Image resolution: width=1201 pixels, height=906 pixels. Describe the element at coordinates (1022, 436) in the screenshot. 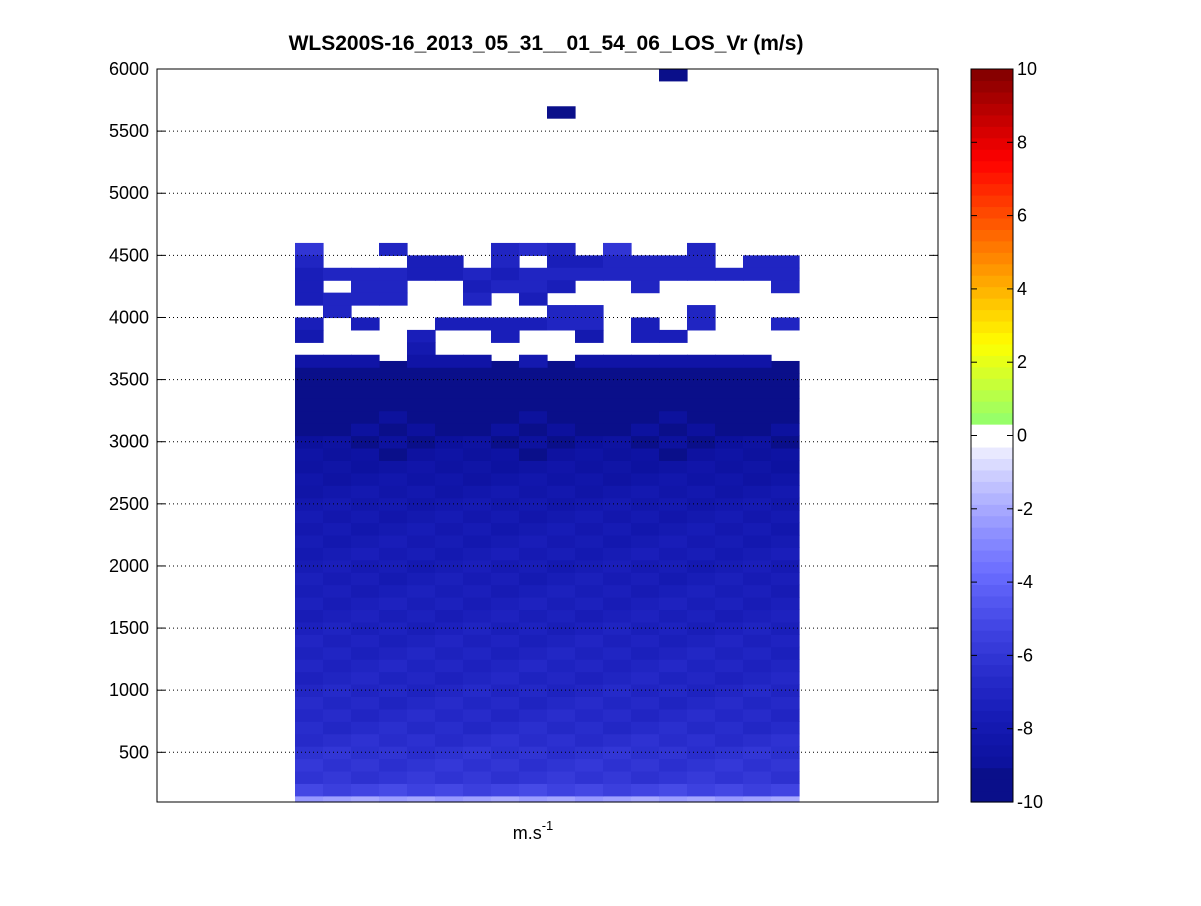

I see `colorbar-tick-label: 0` at that location.